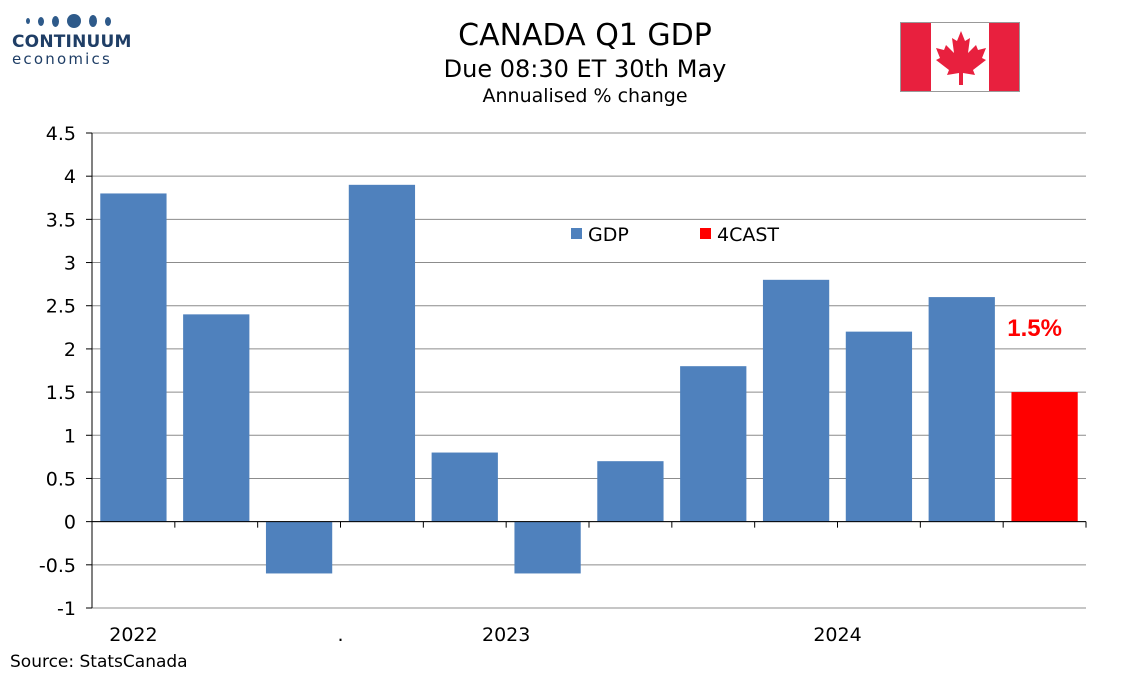  I want to click on x-tick-label: ., so click(340, 635).